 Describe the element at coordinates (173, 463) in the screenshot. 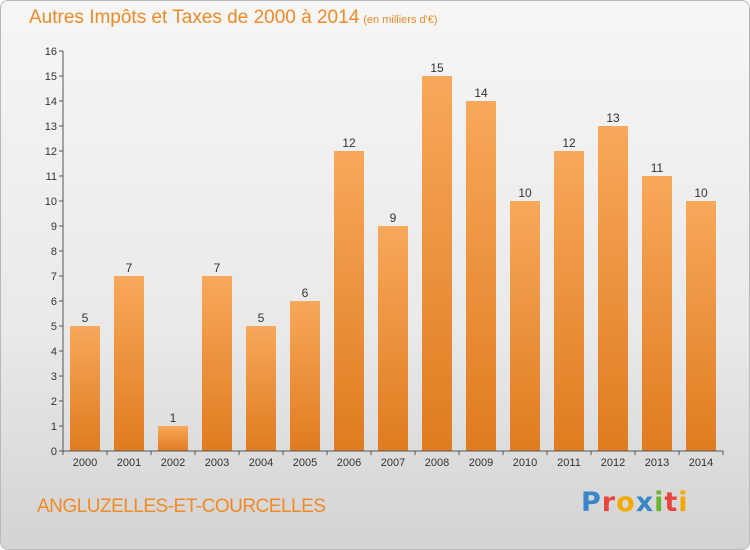

I see `x-tick-label: 2002` at that location.